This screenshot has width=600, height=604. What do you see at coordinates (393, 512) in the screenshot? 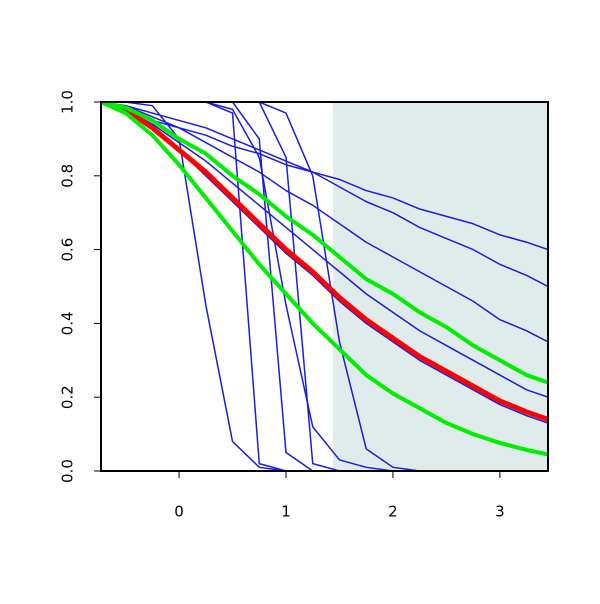
I see `x-tick-label: 2` at bounding box center [393, 512].